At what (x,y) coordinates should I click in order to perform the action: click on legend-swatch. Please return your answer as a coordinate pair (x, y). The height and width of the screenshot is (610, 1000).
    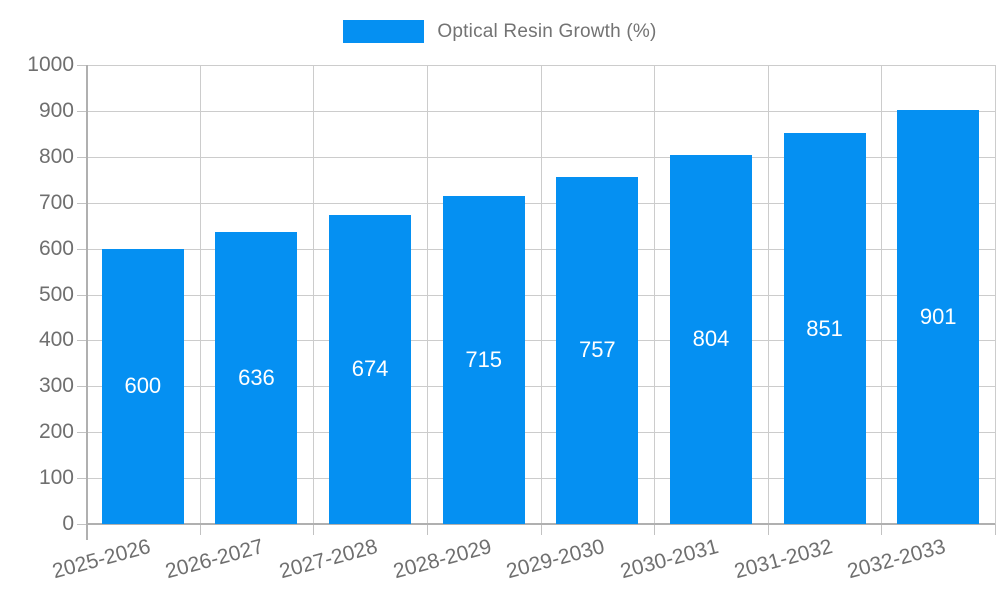
    Looking at the image, I should click on (384, 31).